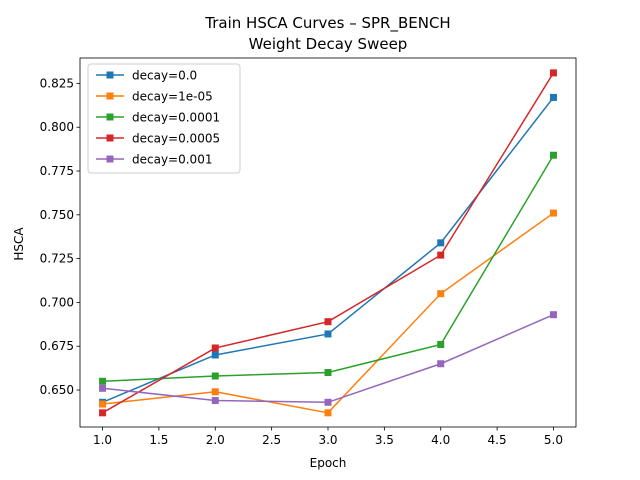  What do you see at coordinates (57, 171) in the screenshot?
I see `y-tick-label: 0.775` at bounding box center [57, 171].